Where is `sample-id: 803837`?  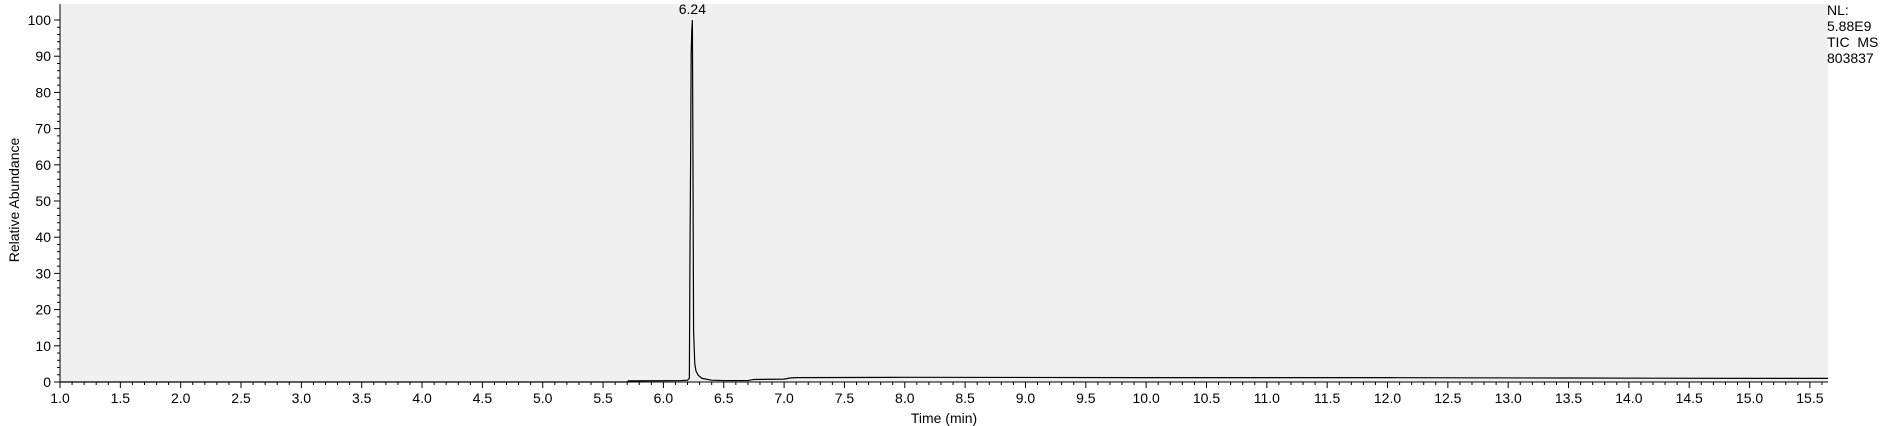
sample-id: 803837 is located at coordinates (1850, 58).